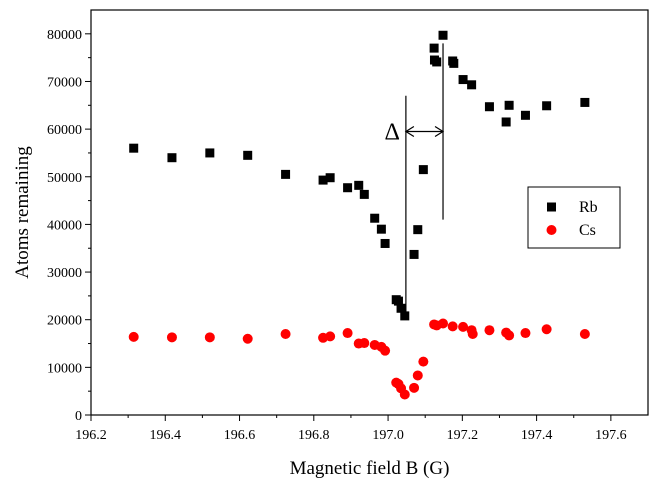 Image resolution: width=651 pixels, height=483 pixels. I want to click on legend-label-cs: Cs, so click(587, 230).